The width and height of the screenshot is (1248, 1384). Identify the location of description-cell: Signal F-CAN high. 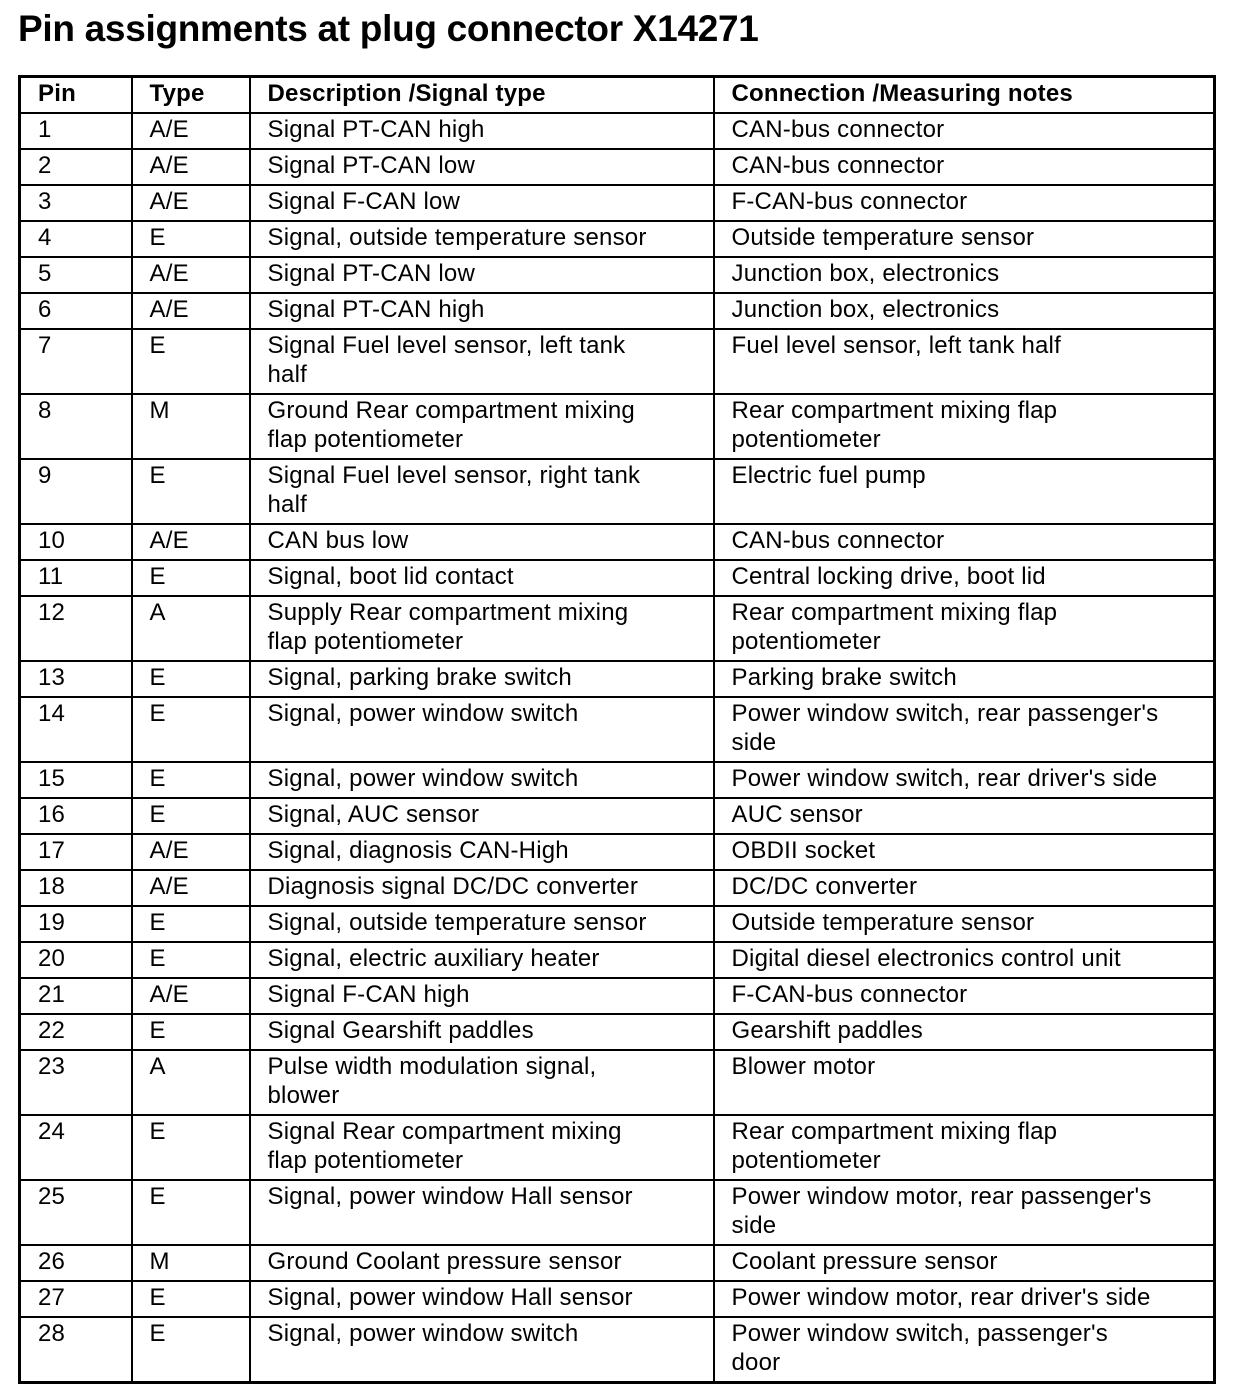
(481, 996).